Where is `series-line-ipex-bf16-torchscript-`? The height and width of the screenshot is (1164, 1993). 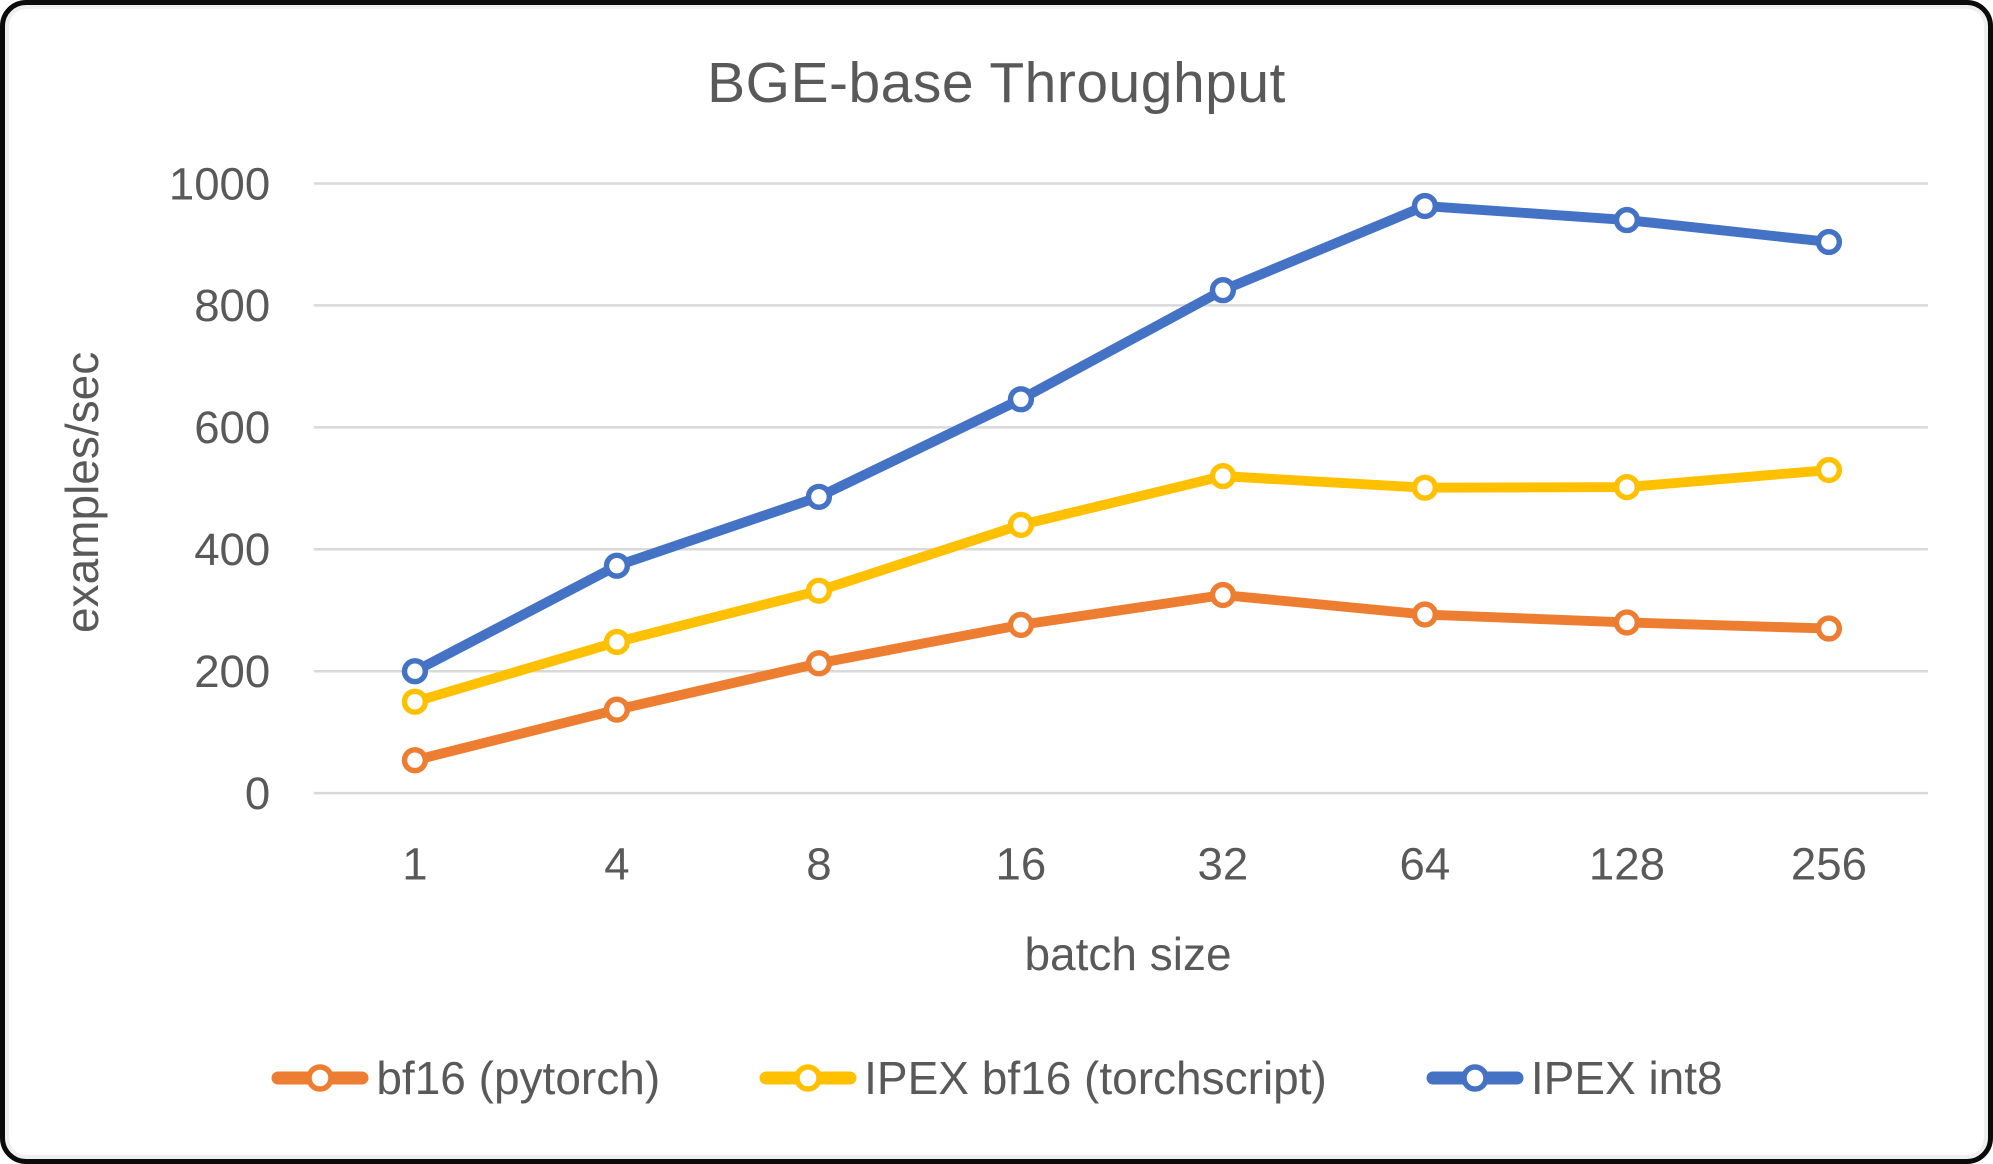 series-line-ipex-bf16-torchscript- is located at coordinates (1121, 586).